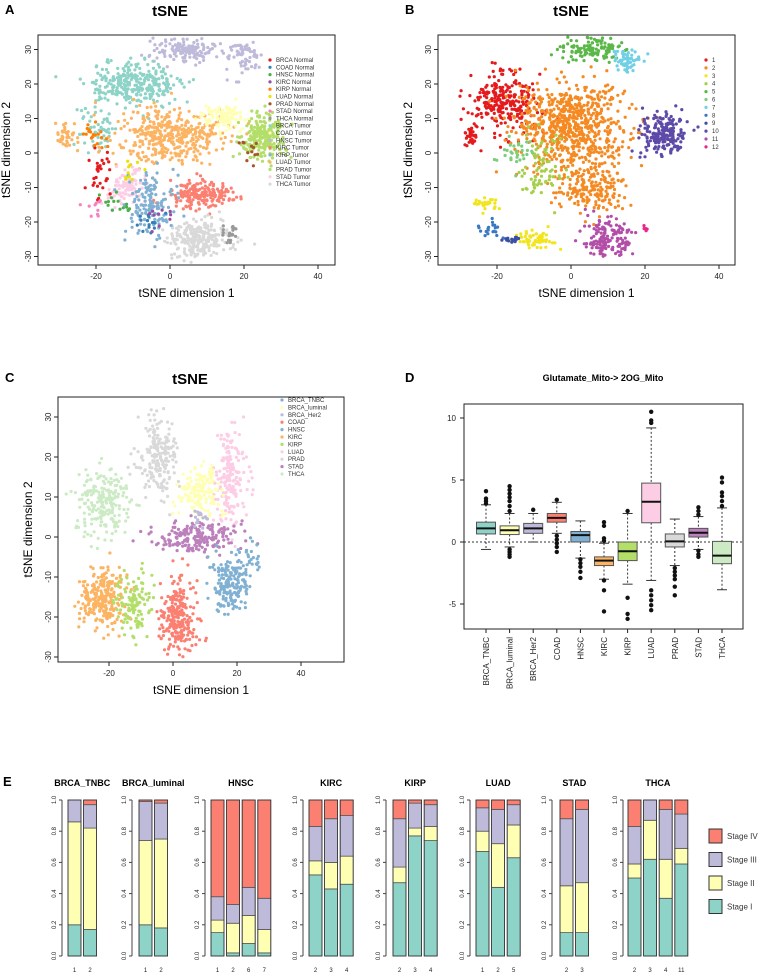 This screenshot has width=766, height=974. What do you see at coordinates (170, 276) in the screenshot?
I see `x-tick-label: 0` at bounding box center [170, 276].